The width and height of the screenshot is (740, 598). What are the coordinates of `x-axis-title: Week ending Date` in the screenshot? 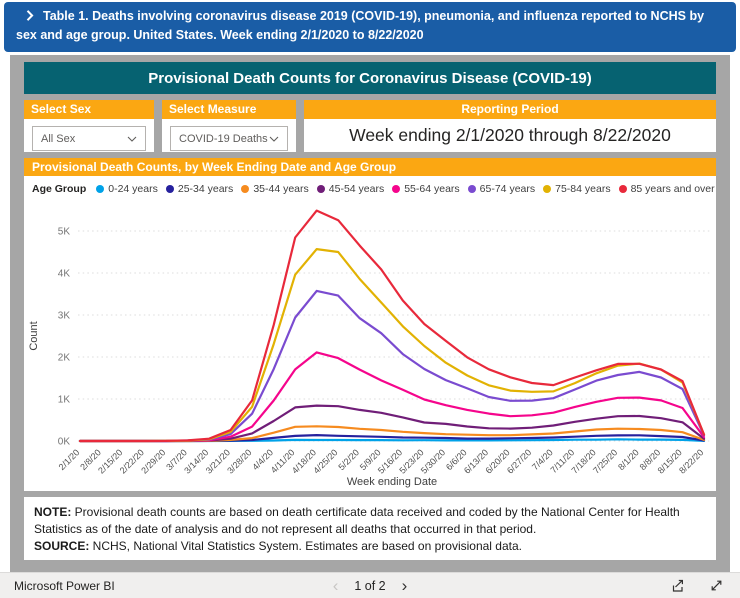 It's located at (392, 482).